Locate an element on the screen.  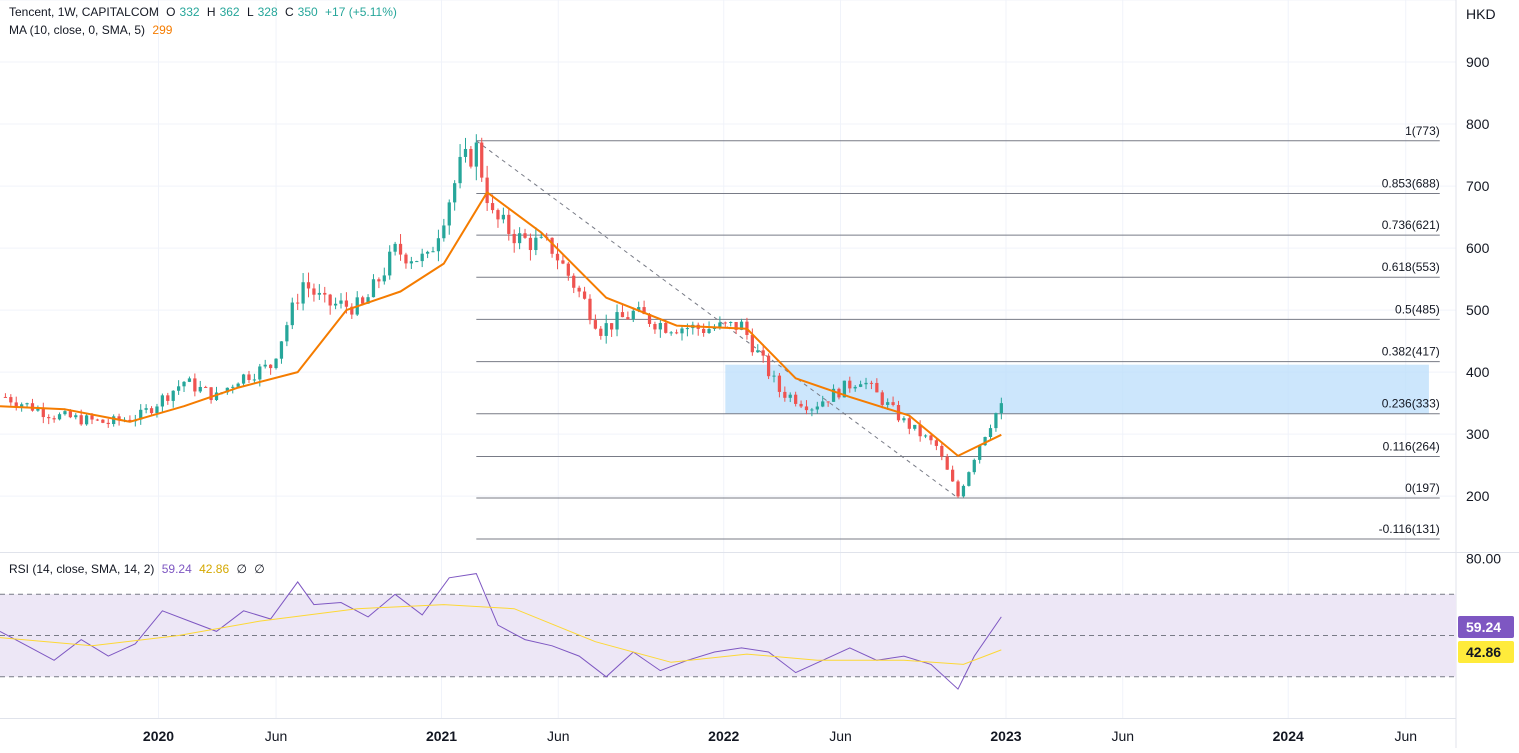
price-tick-label: 400 is located at coordinates (1478, 372).